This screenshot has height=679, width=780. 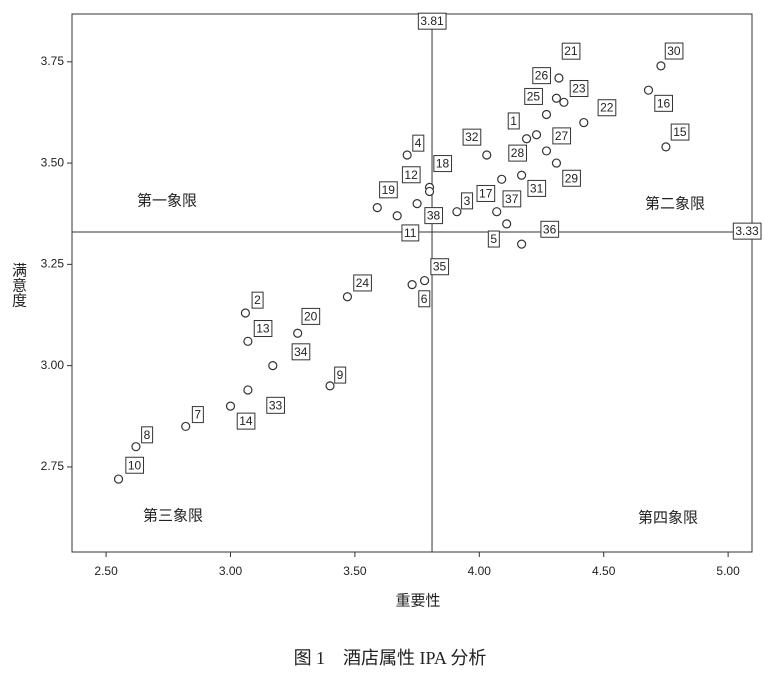 What do you see at coordinates (53, 264) in the screenshot?
I see `y-tick-label: 3.25` at bounding box center [53, 264].